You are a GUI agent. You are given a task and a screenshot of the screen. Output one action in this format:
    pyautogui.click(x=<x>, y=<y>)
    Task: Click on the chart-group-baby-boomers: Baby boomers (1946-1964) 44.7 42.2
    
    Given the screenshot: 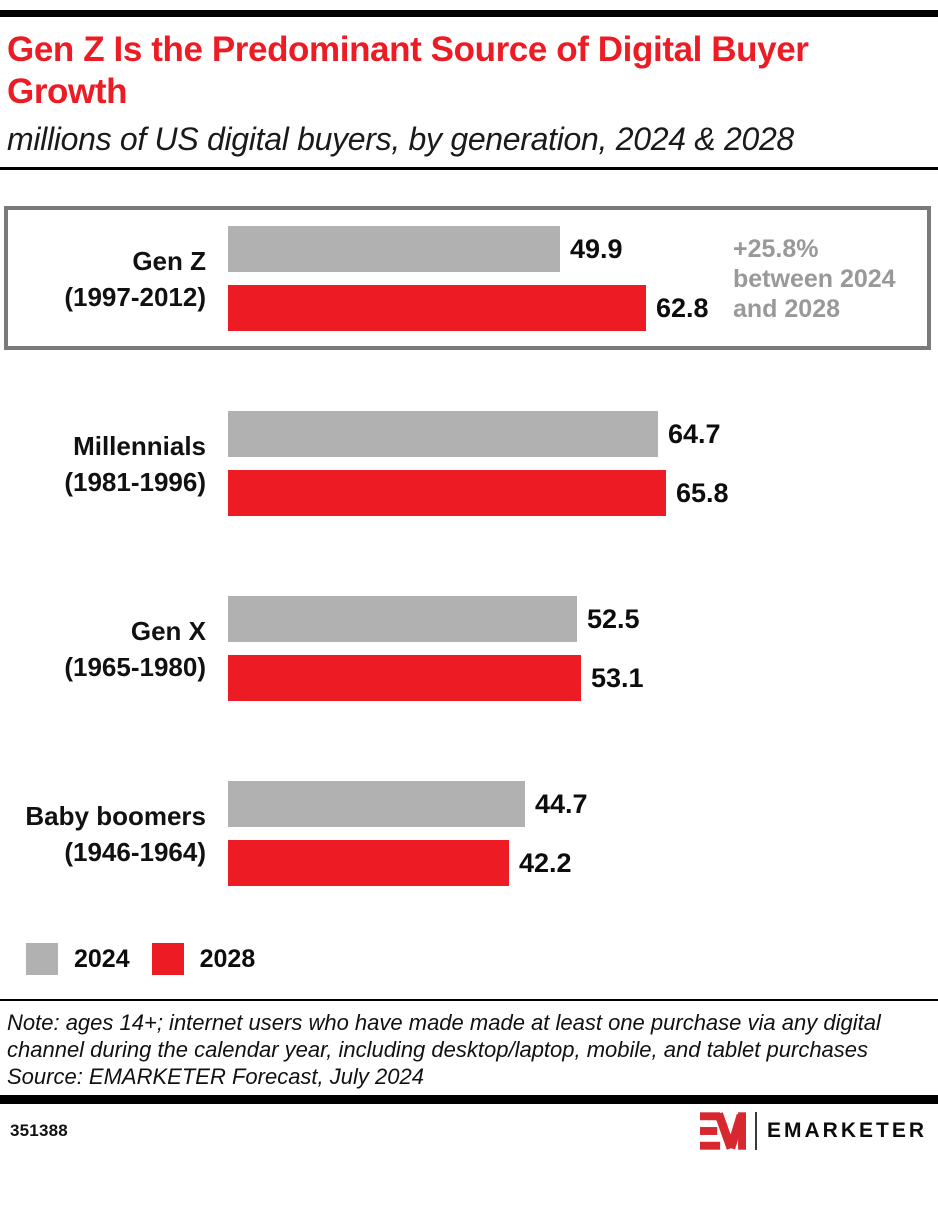 What is the action you would take?
    pyautogui.click(x=467, y=833)
    